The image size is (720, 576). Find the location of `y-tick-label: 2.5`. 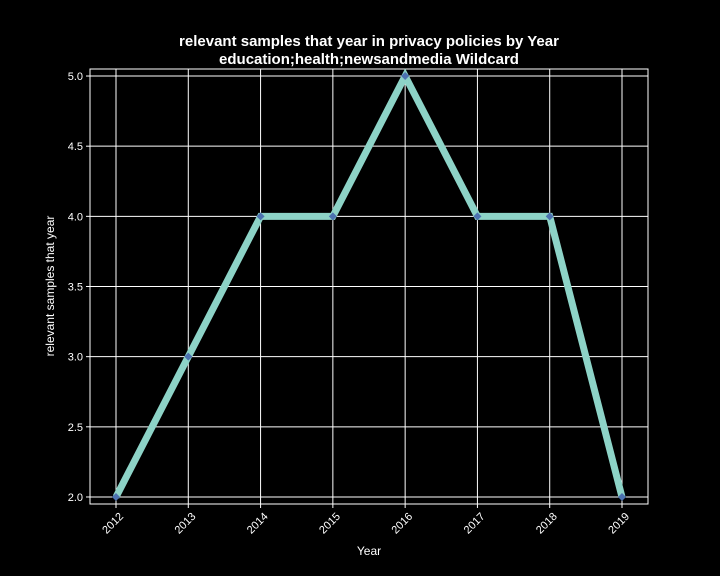

y-tick-label: 2.5 is located at coordinates (75, 428).